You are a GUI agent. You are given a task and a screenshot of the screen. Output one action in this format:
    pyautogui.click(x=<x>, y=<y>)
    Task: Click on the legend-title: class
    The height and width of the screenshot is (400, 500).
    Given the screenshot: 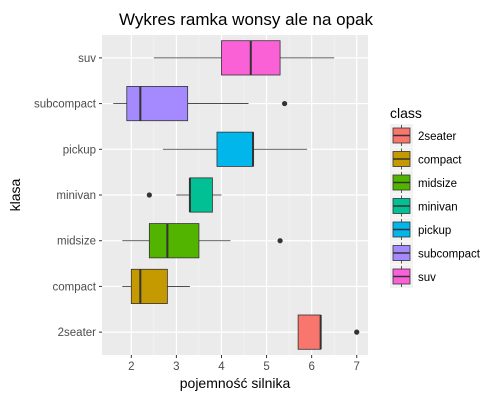 What is the action you would take?
    pyautogui.click(x=406, y=113)
    